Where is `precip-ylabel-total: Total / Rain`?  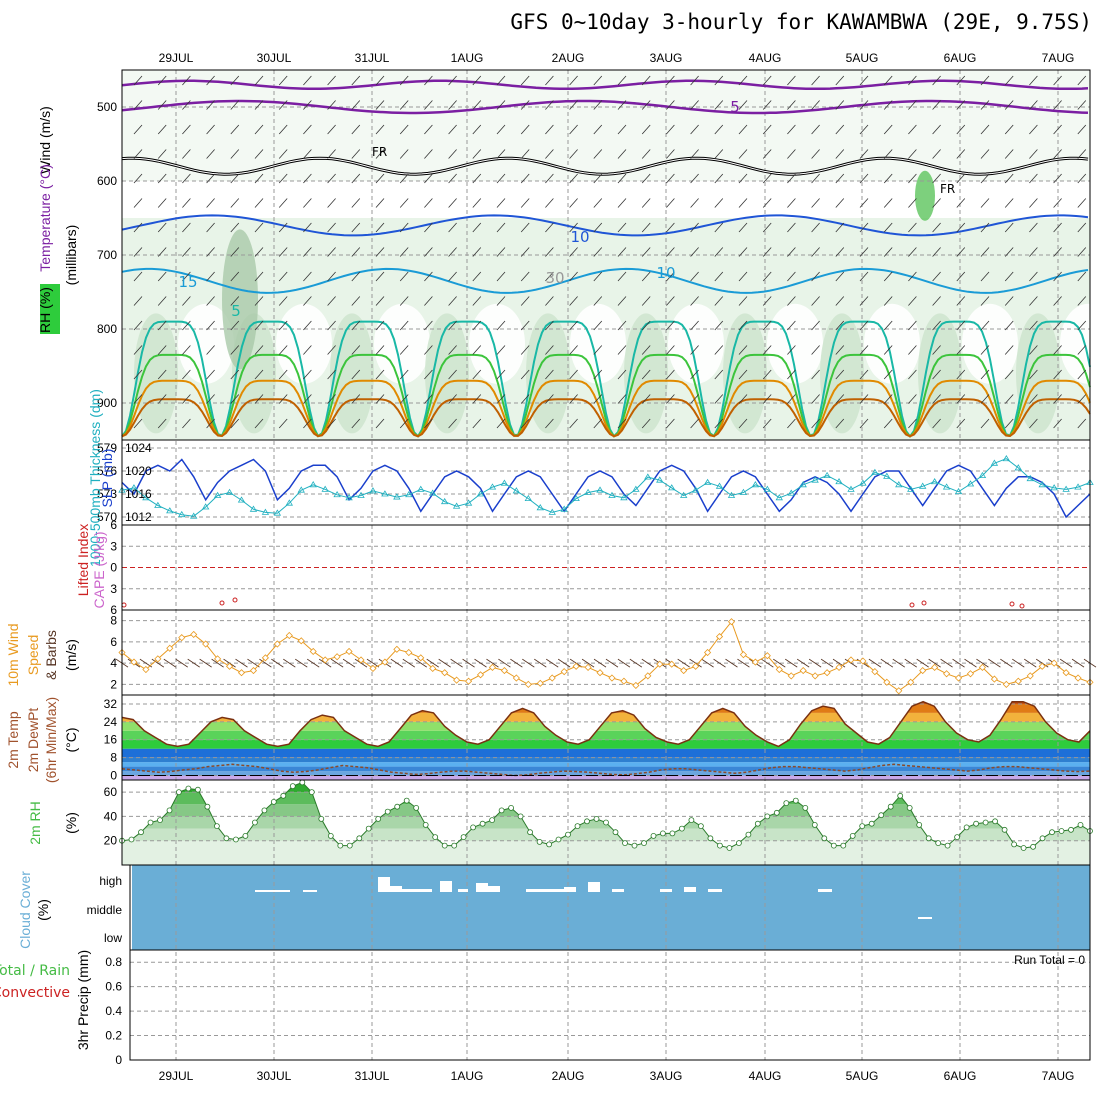
precip-ylabel-total: Total / Rain is located at coordinates (35, 971).